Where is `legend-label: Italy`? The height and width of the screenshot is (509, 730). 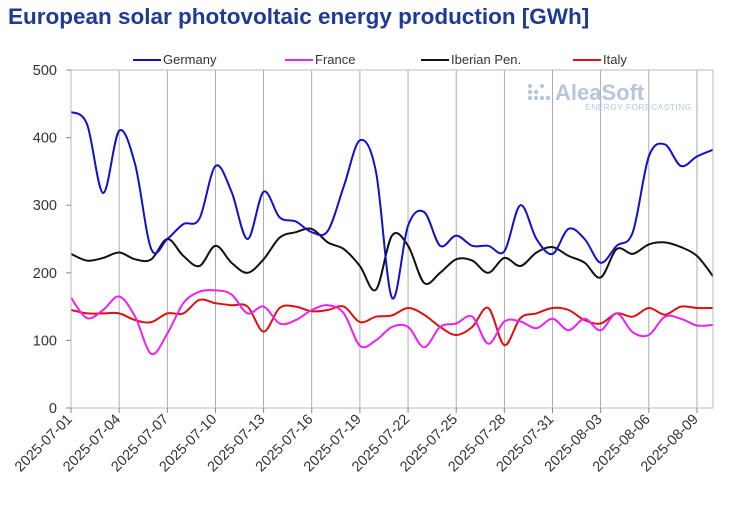
legend-label: Italy is located at coordinates (615, 59).